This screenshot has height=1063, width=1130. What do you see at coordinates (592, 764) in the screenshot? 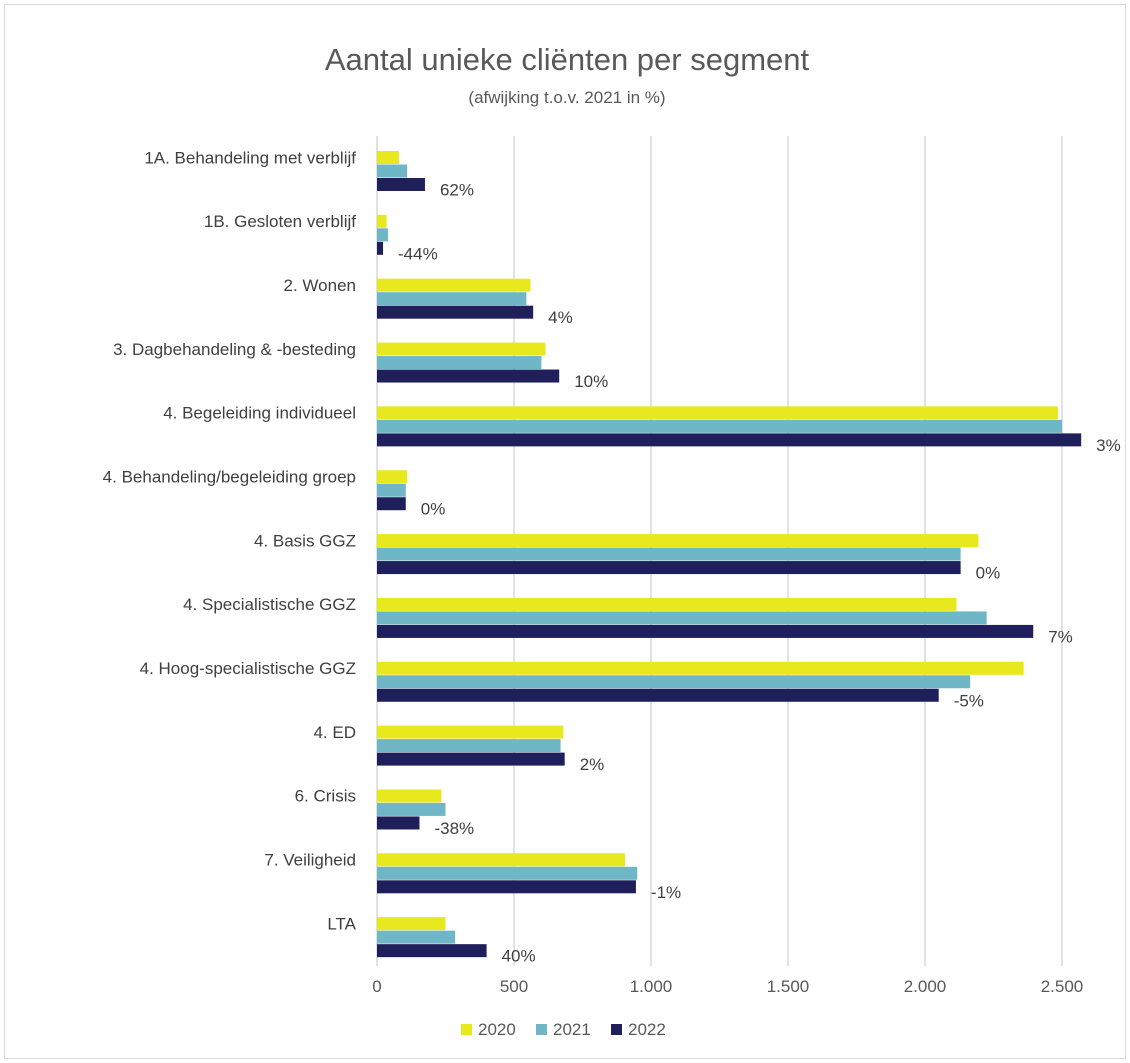
I see `data-label: 2%` at bounding box center [592, 764].